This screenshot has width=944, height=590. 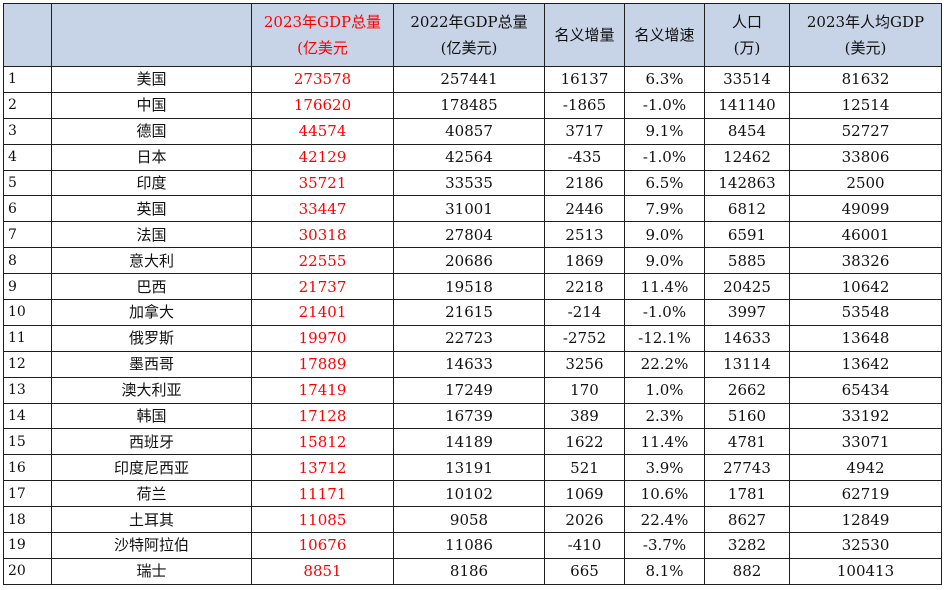 I want to click on cell-country: 德国, so click(x=151, y=131).